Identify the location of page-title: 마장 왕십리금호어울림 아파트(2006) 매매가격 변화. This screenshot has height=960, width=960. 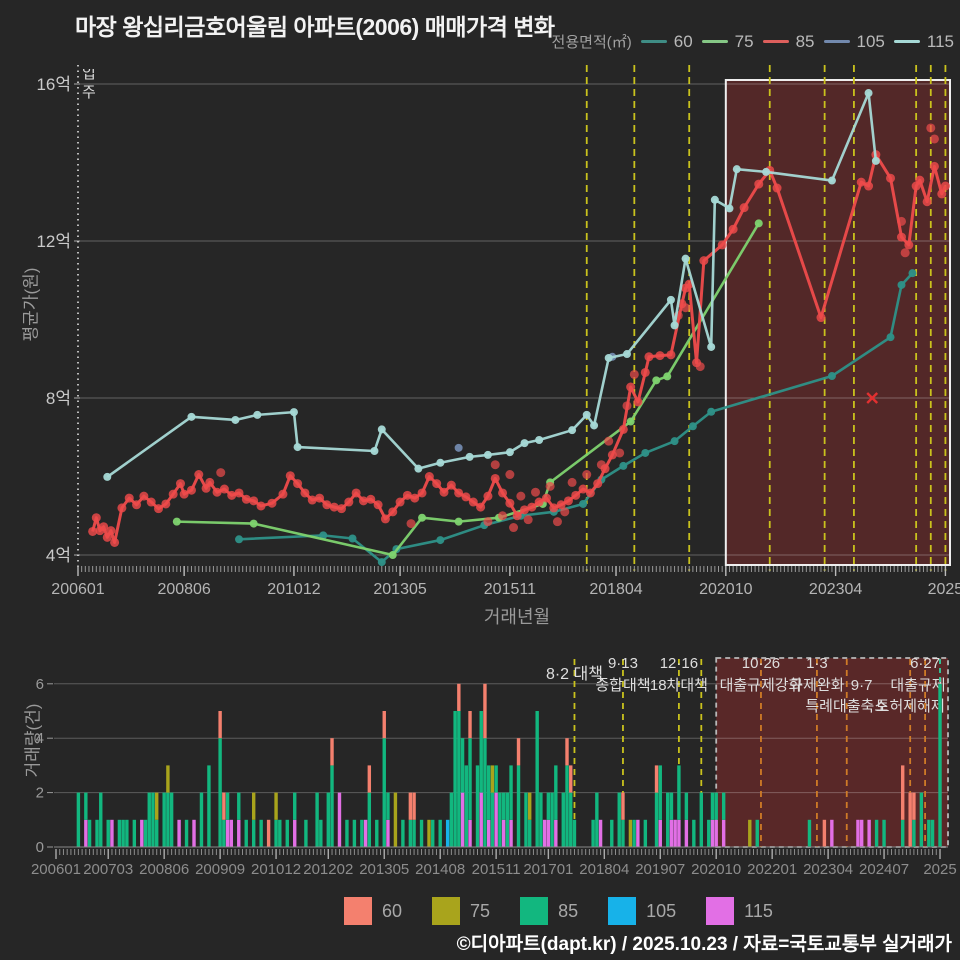
(315, 27).